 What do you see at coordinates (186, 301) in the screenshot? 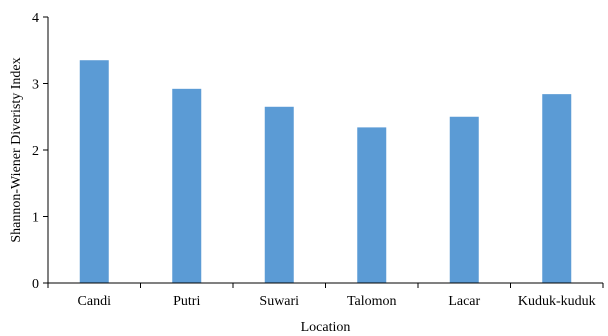
I see `x-tick-label: Putri` at bounding box center [186, 301].